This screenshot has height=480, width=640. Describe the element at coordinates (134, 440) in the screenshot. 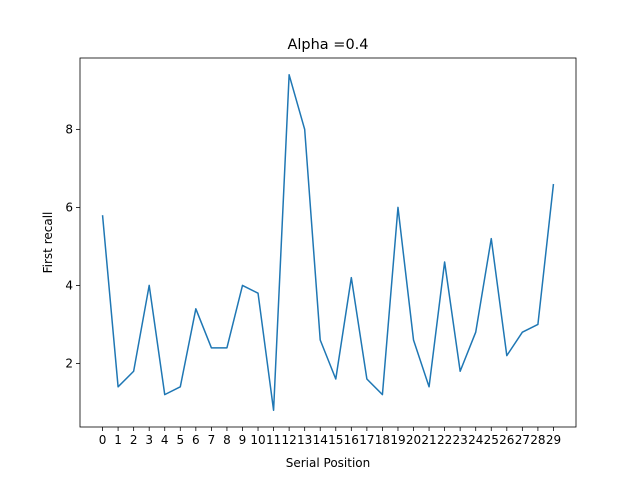

I see `x-tick-label: 2` at that location.